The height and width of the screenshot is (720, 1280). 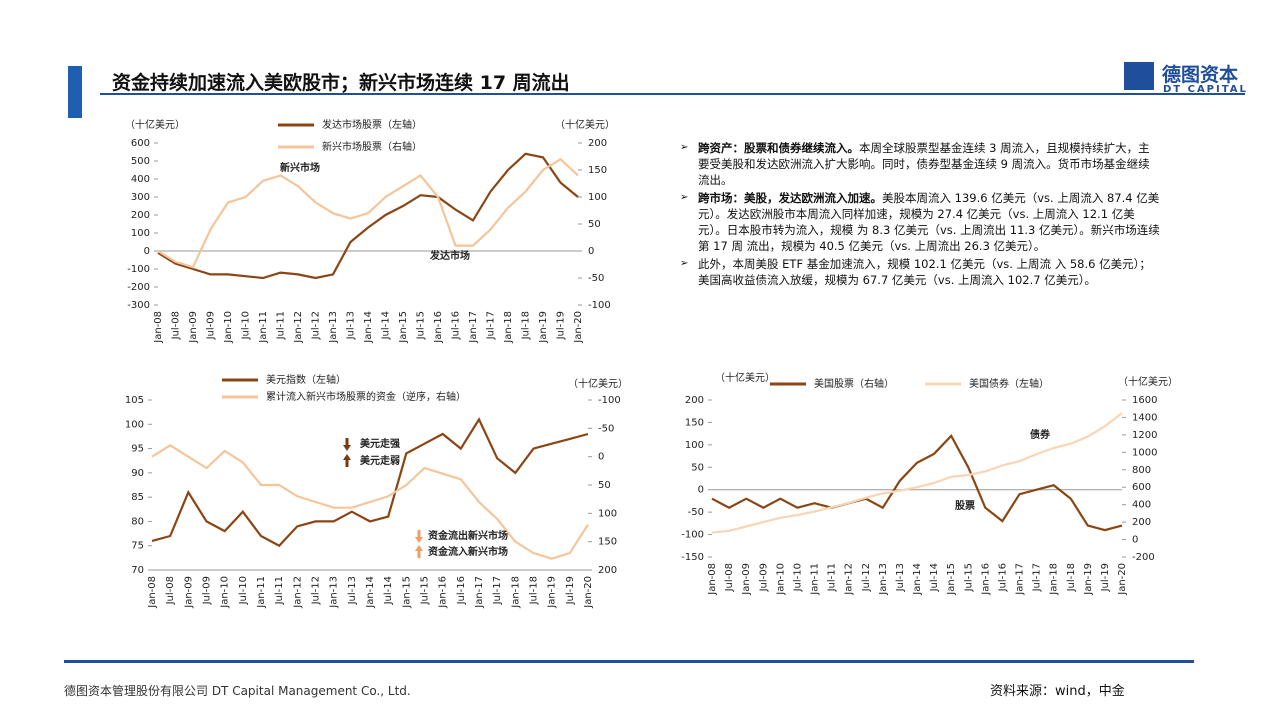 I want to click on y-tick-label: 80, so click(x=137, y=521).